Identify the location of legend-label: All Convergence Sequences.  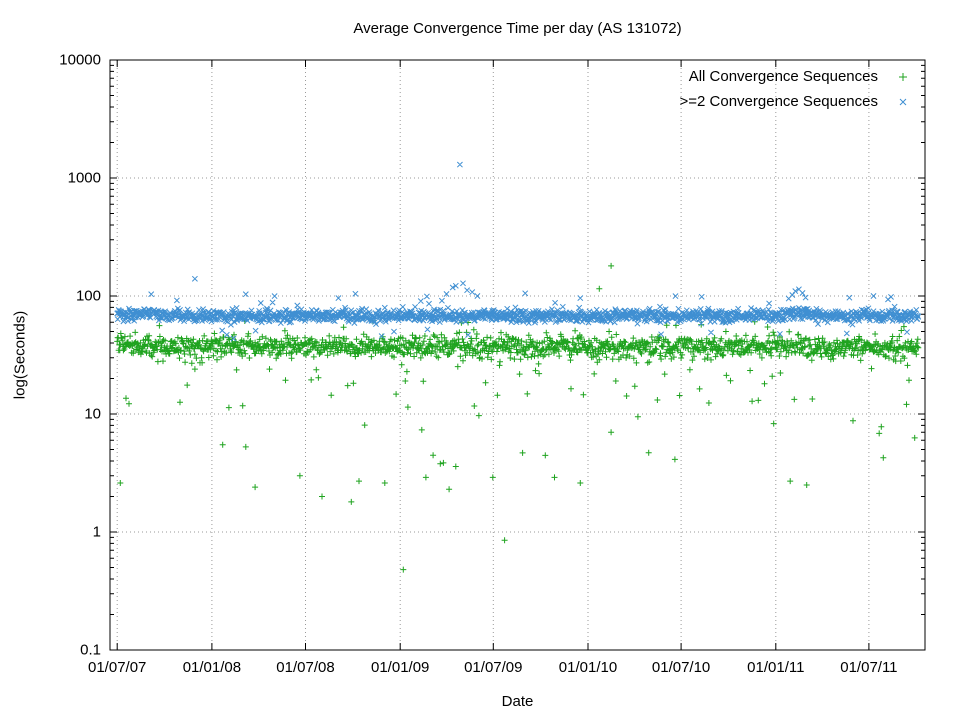
(783, 76).